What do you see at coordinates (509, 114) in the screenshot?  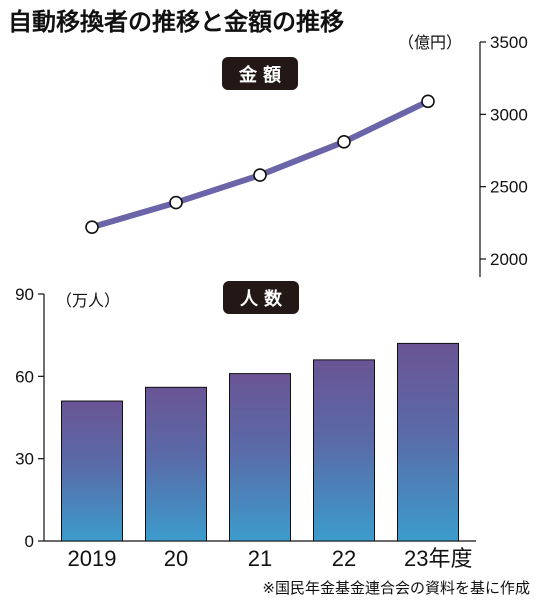 I see `amount-y-tick-label: 3000` at bounding box center [509, 114].